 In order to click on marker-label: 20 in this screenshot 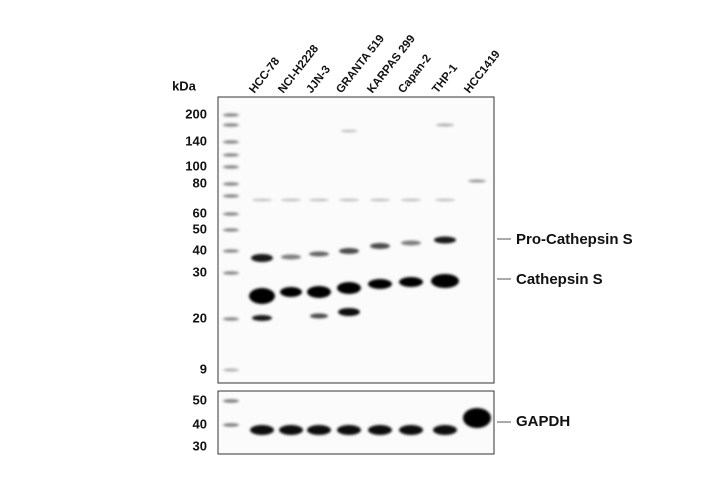, I will do `click(200, 317)`.